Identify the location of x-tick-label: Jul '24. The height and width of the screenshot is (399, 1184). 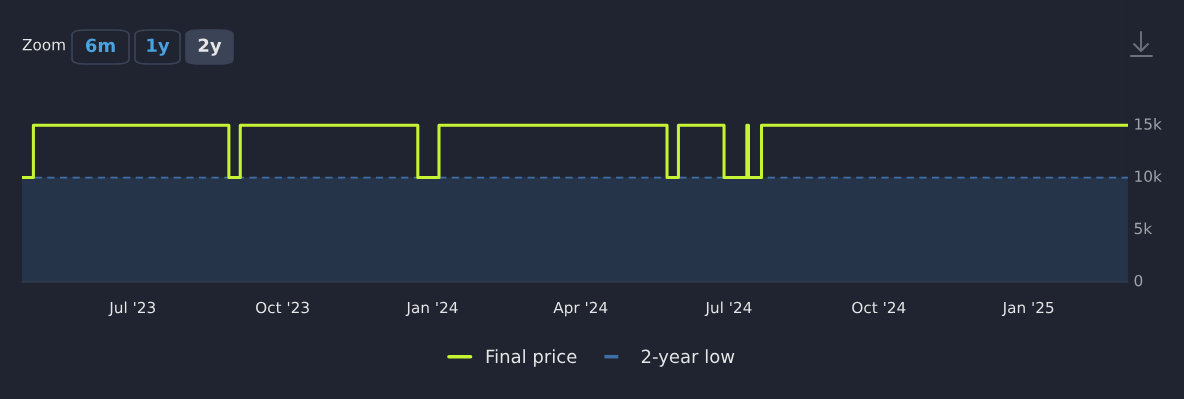
(728, 309).